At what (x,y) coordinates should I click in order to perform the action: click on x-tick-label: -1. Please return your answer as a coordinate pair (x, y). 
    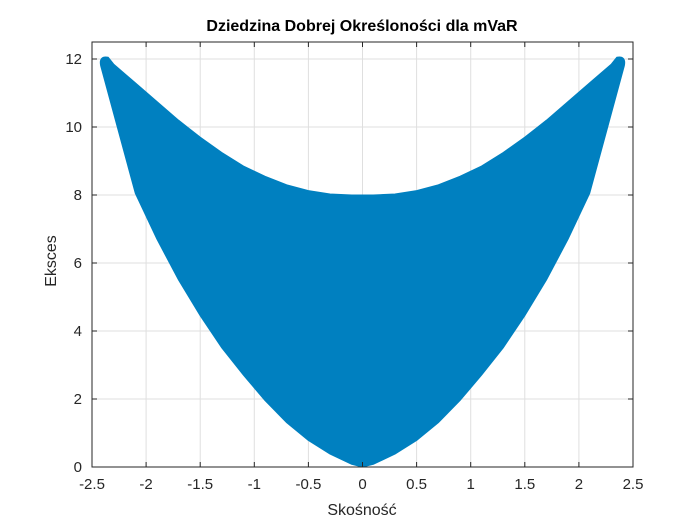
    Looking at the image, I should click on (254, 484).